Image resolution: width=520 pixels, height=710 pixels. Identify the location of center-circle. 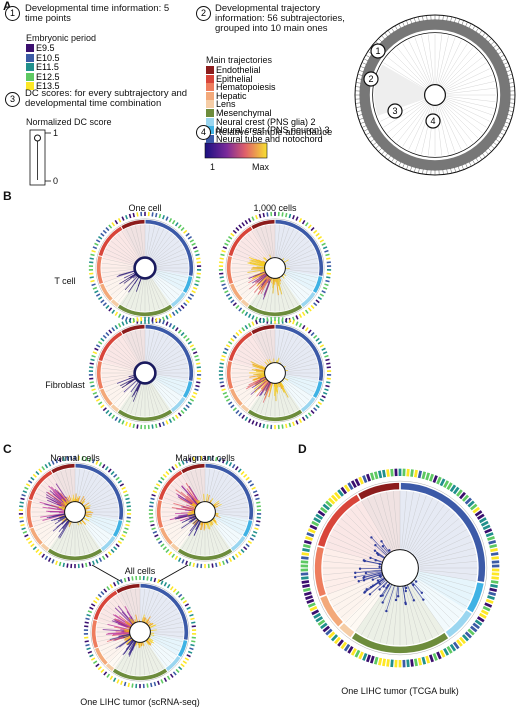
(275, 268).